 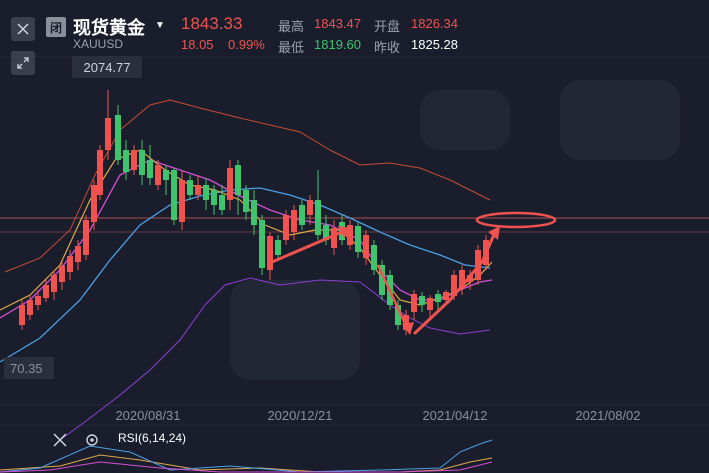 What do you see at coordinates (160, 25) in the screenshot?
I see `dropdown-caret-icon: ▼` at bounding box center [160, 25].